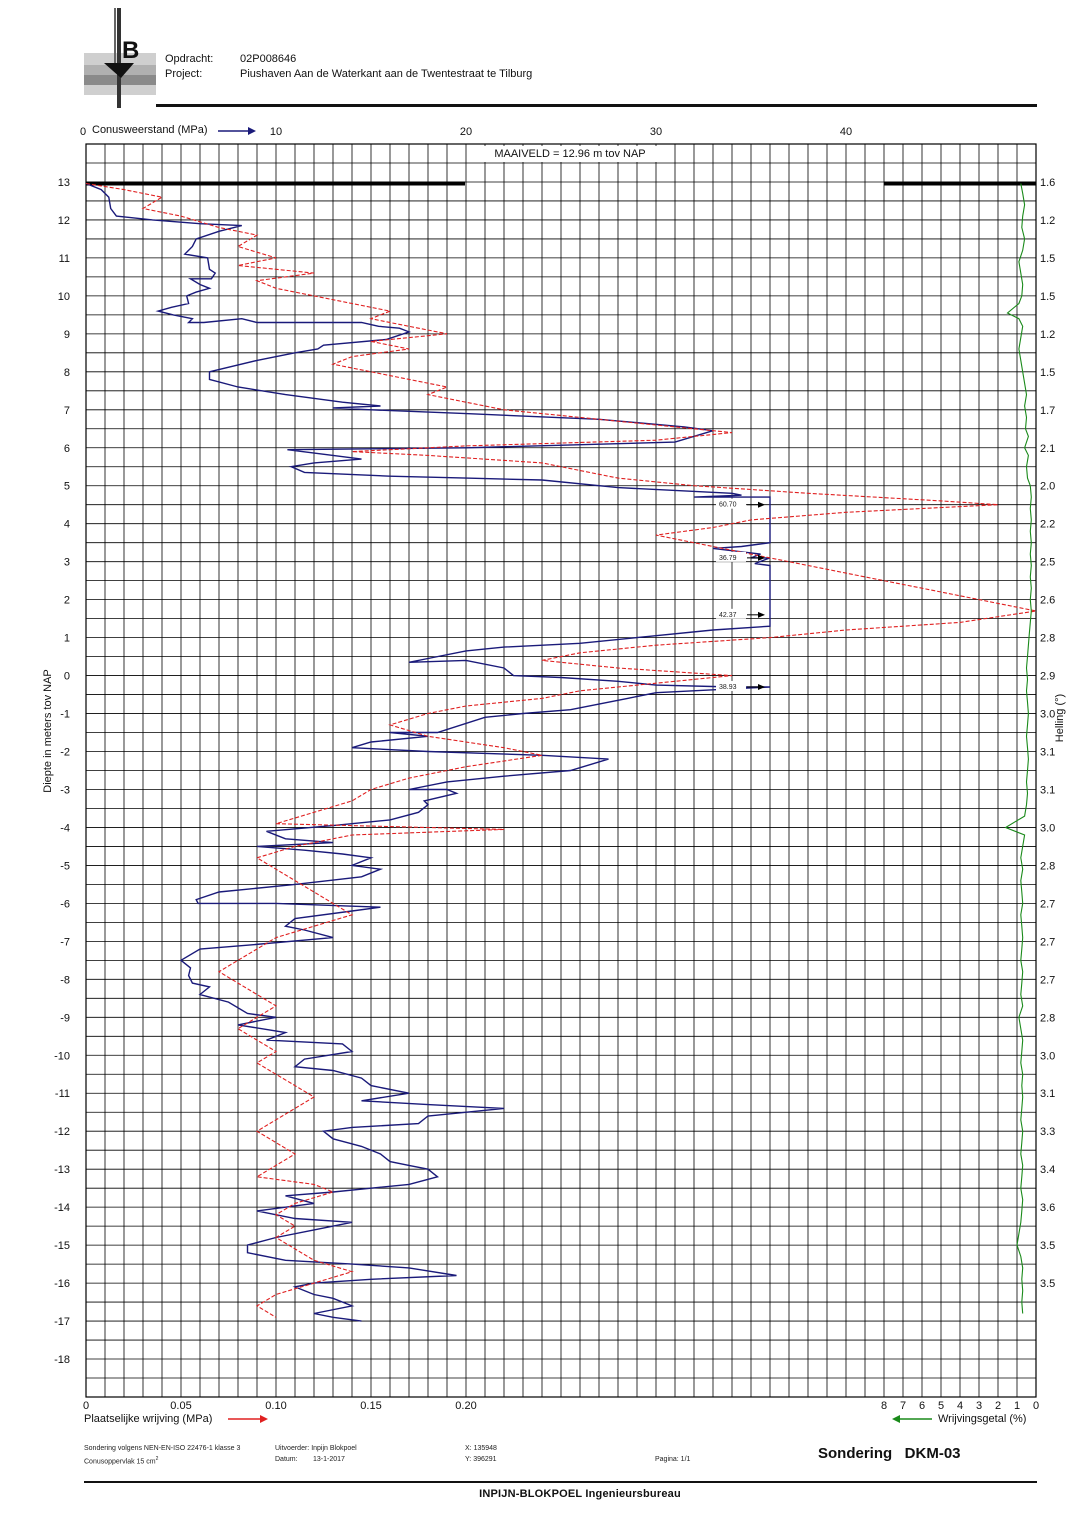  What do you see at coordinates (1047, 677) in the screenshot?
I see `inclination-value: 2.9` at bounding box center [1047, 677].